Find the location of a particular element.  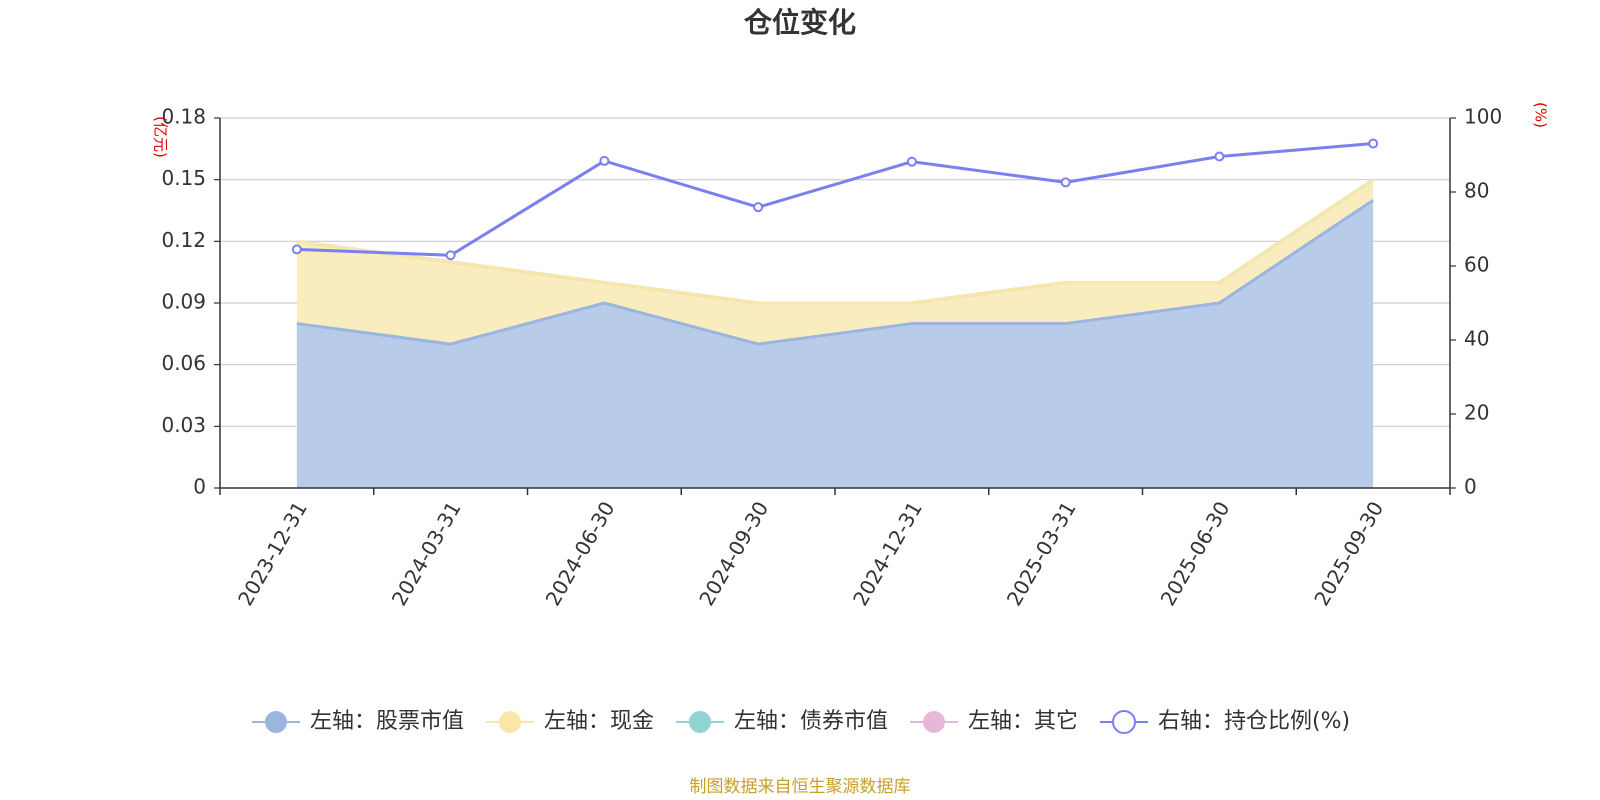

x-axis-label: 2025-09-30 is located at coordinates (1348, 553).